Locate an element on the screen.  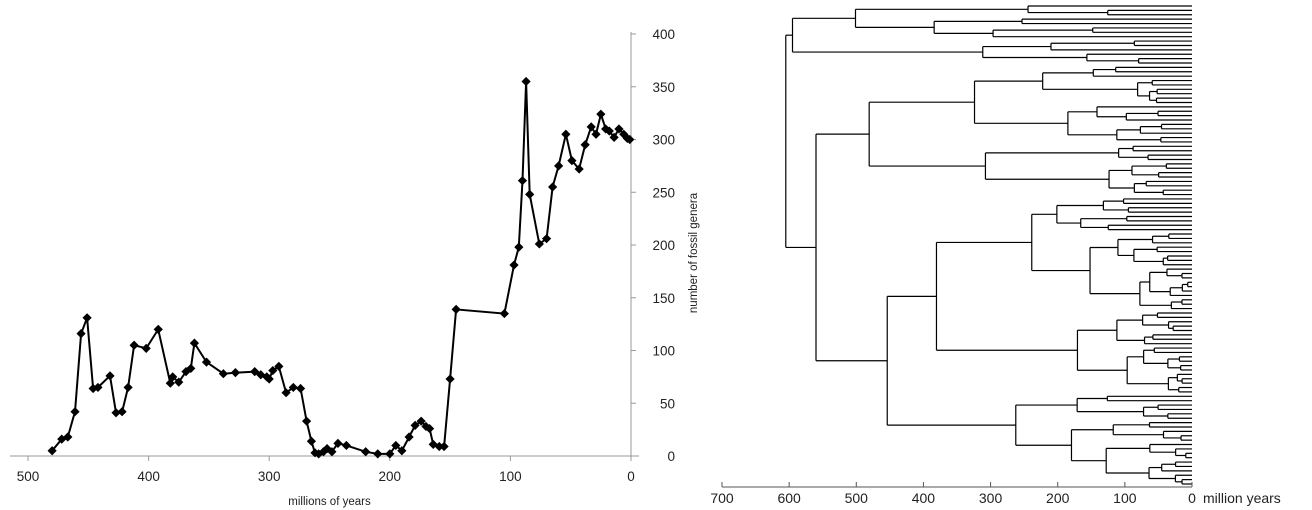
left-x-tick-label: 300 is located at coordinates (269, 476).